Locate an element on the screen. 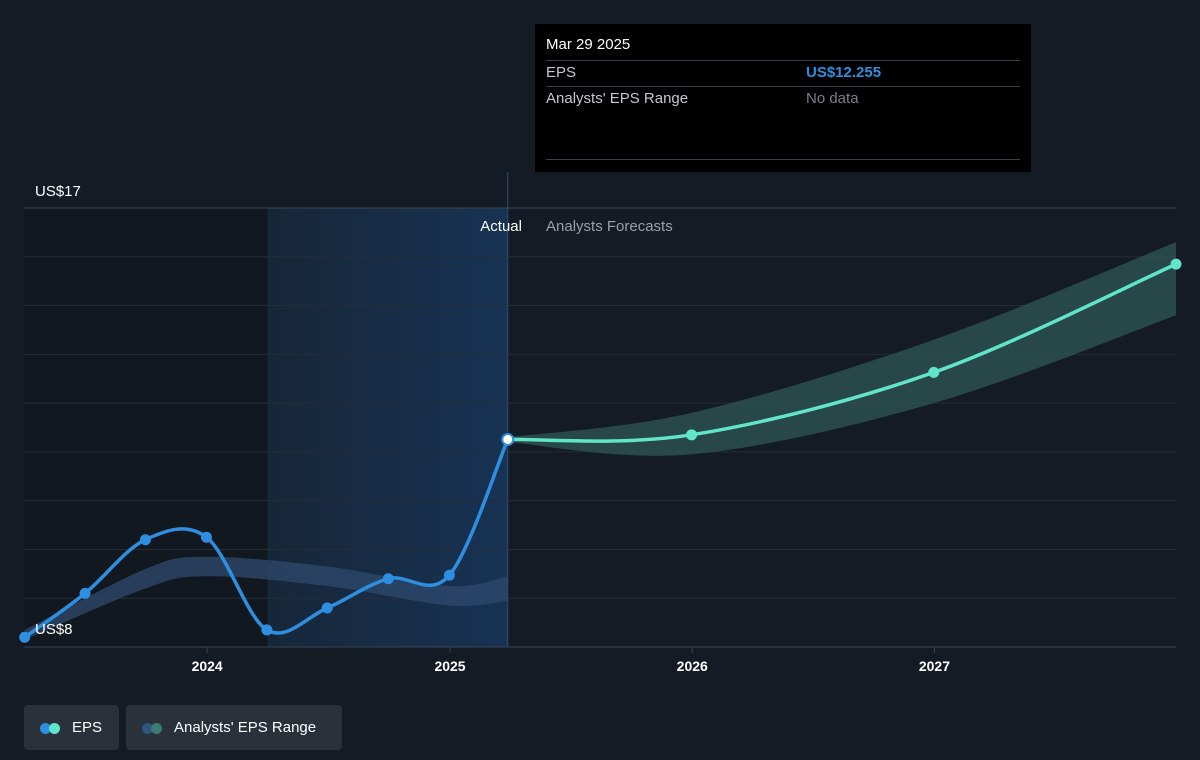 This screenshot has height=760, width=1200. x-tick-label: 2024 is located at coordinates (207, 666).